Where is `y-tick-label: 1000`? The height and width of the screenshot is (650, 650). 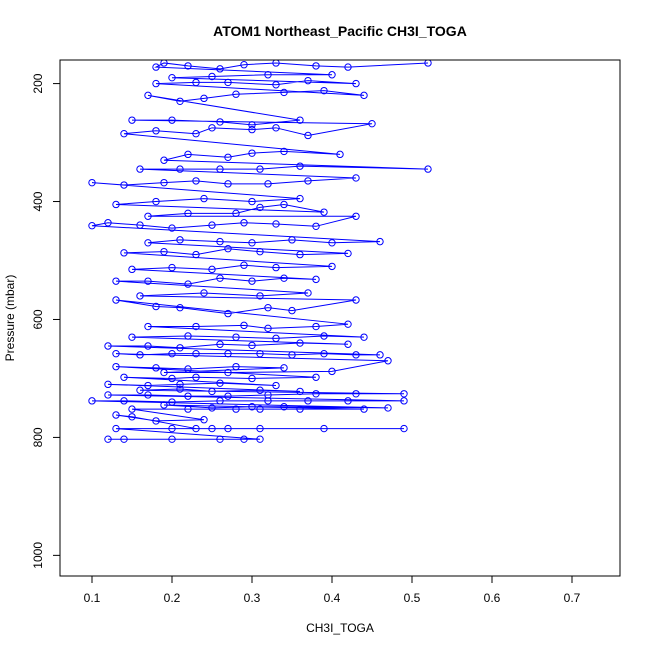
y-tick-label: 1000 is located at coordinates (38, 555).